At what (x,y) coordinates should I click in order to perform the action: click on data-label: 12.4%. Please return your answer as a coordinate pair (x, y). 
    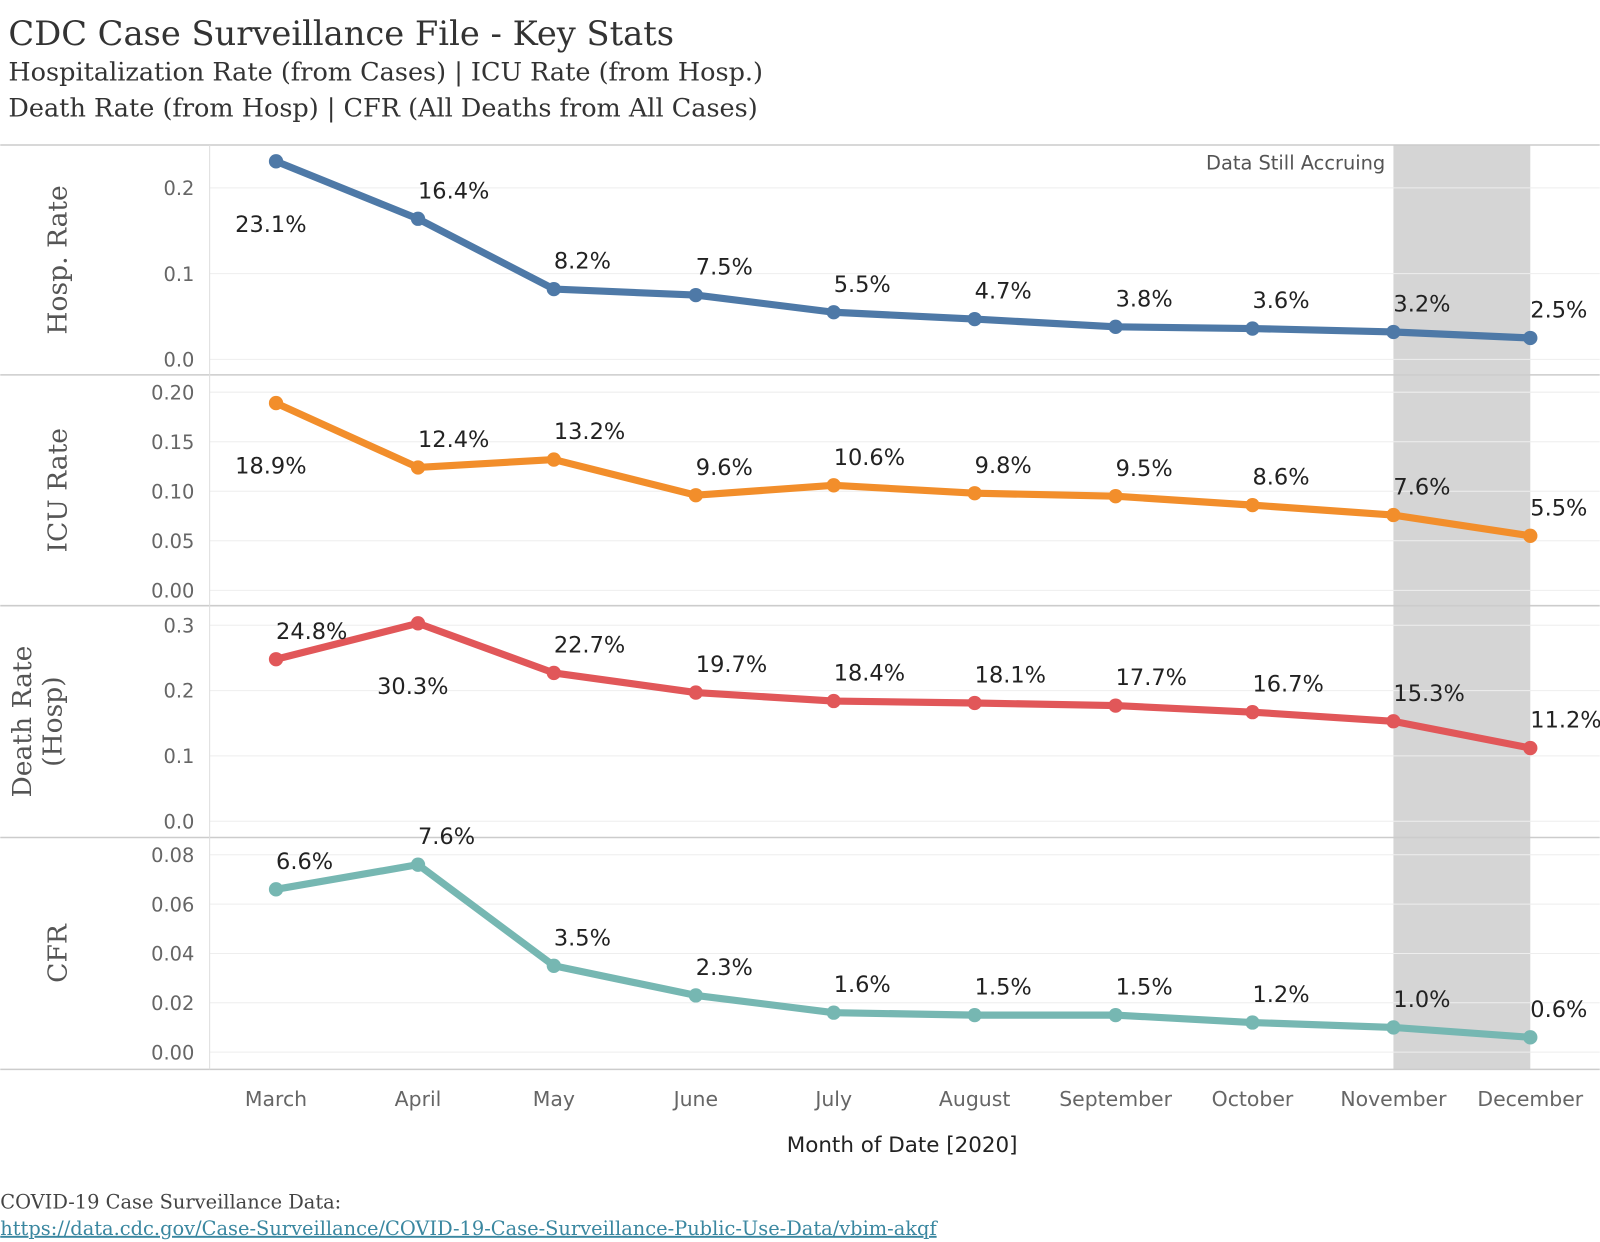
    Looking at the image, I should click on (453, 440).